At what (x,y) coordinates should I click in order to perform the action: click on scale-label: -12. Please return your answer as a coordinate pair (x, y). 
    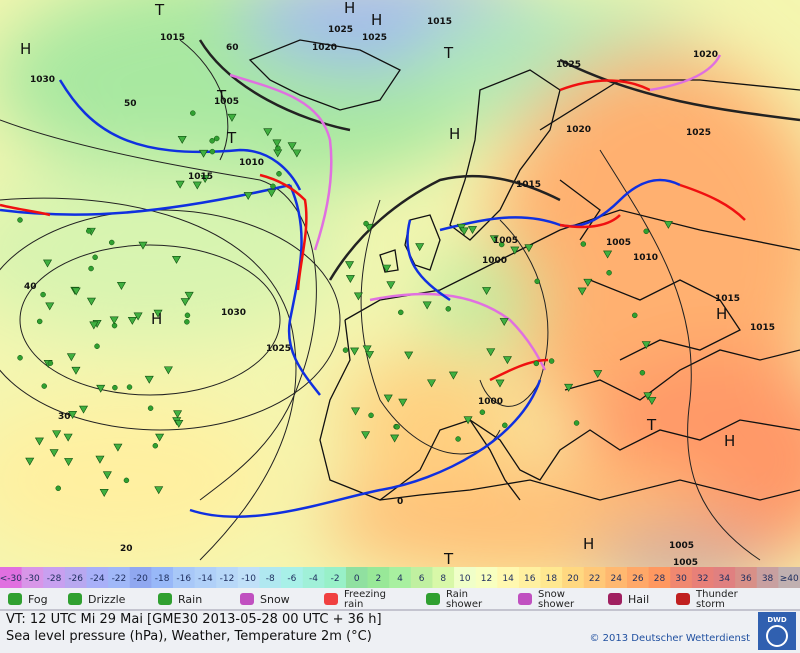
    Looking at the image, I should click on (227, 579).